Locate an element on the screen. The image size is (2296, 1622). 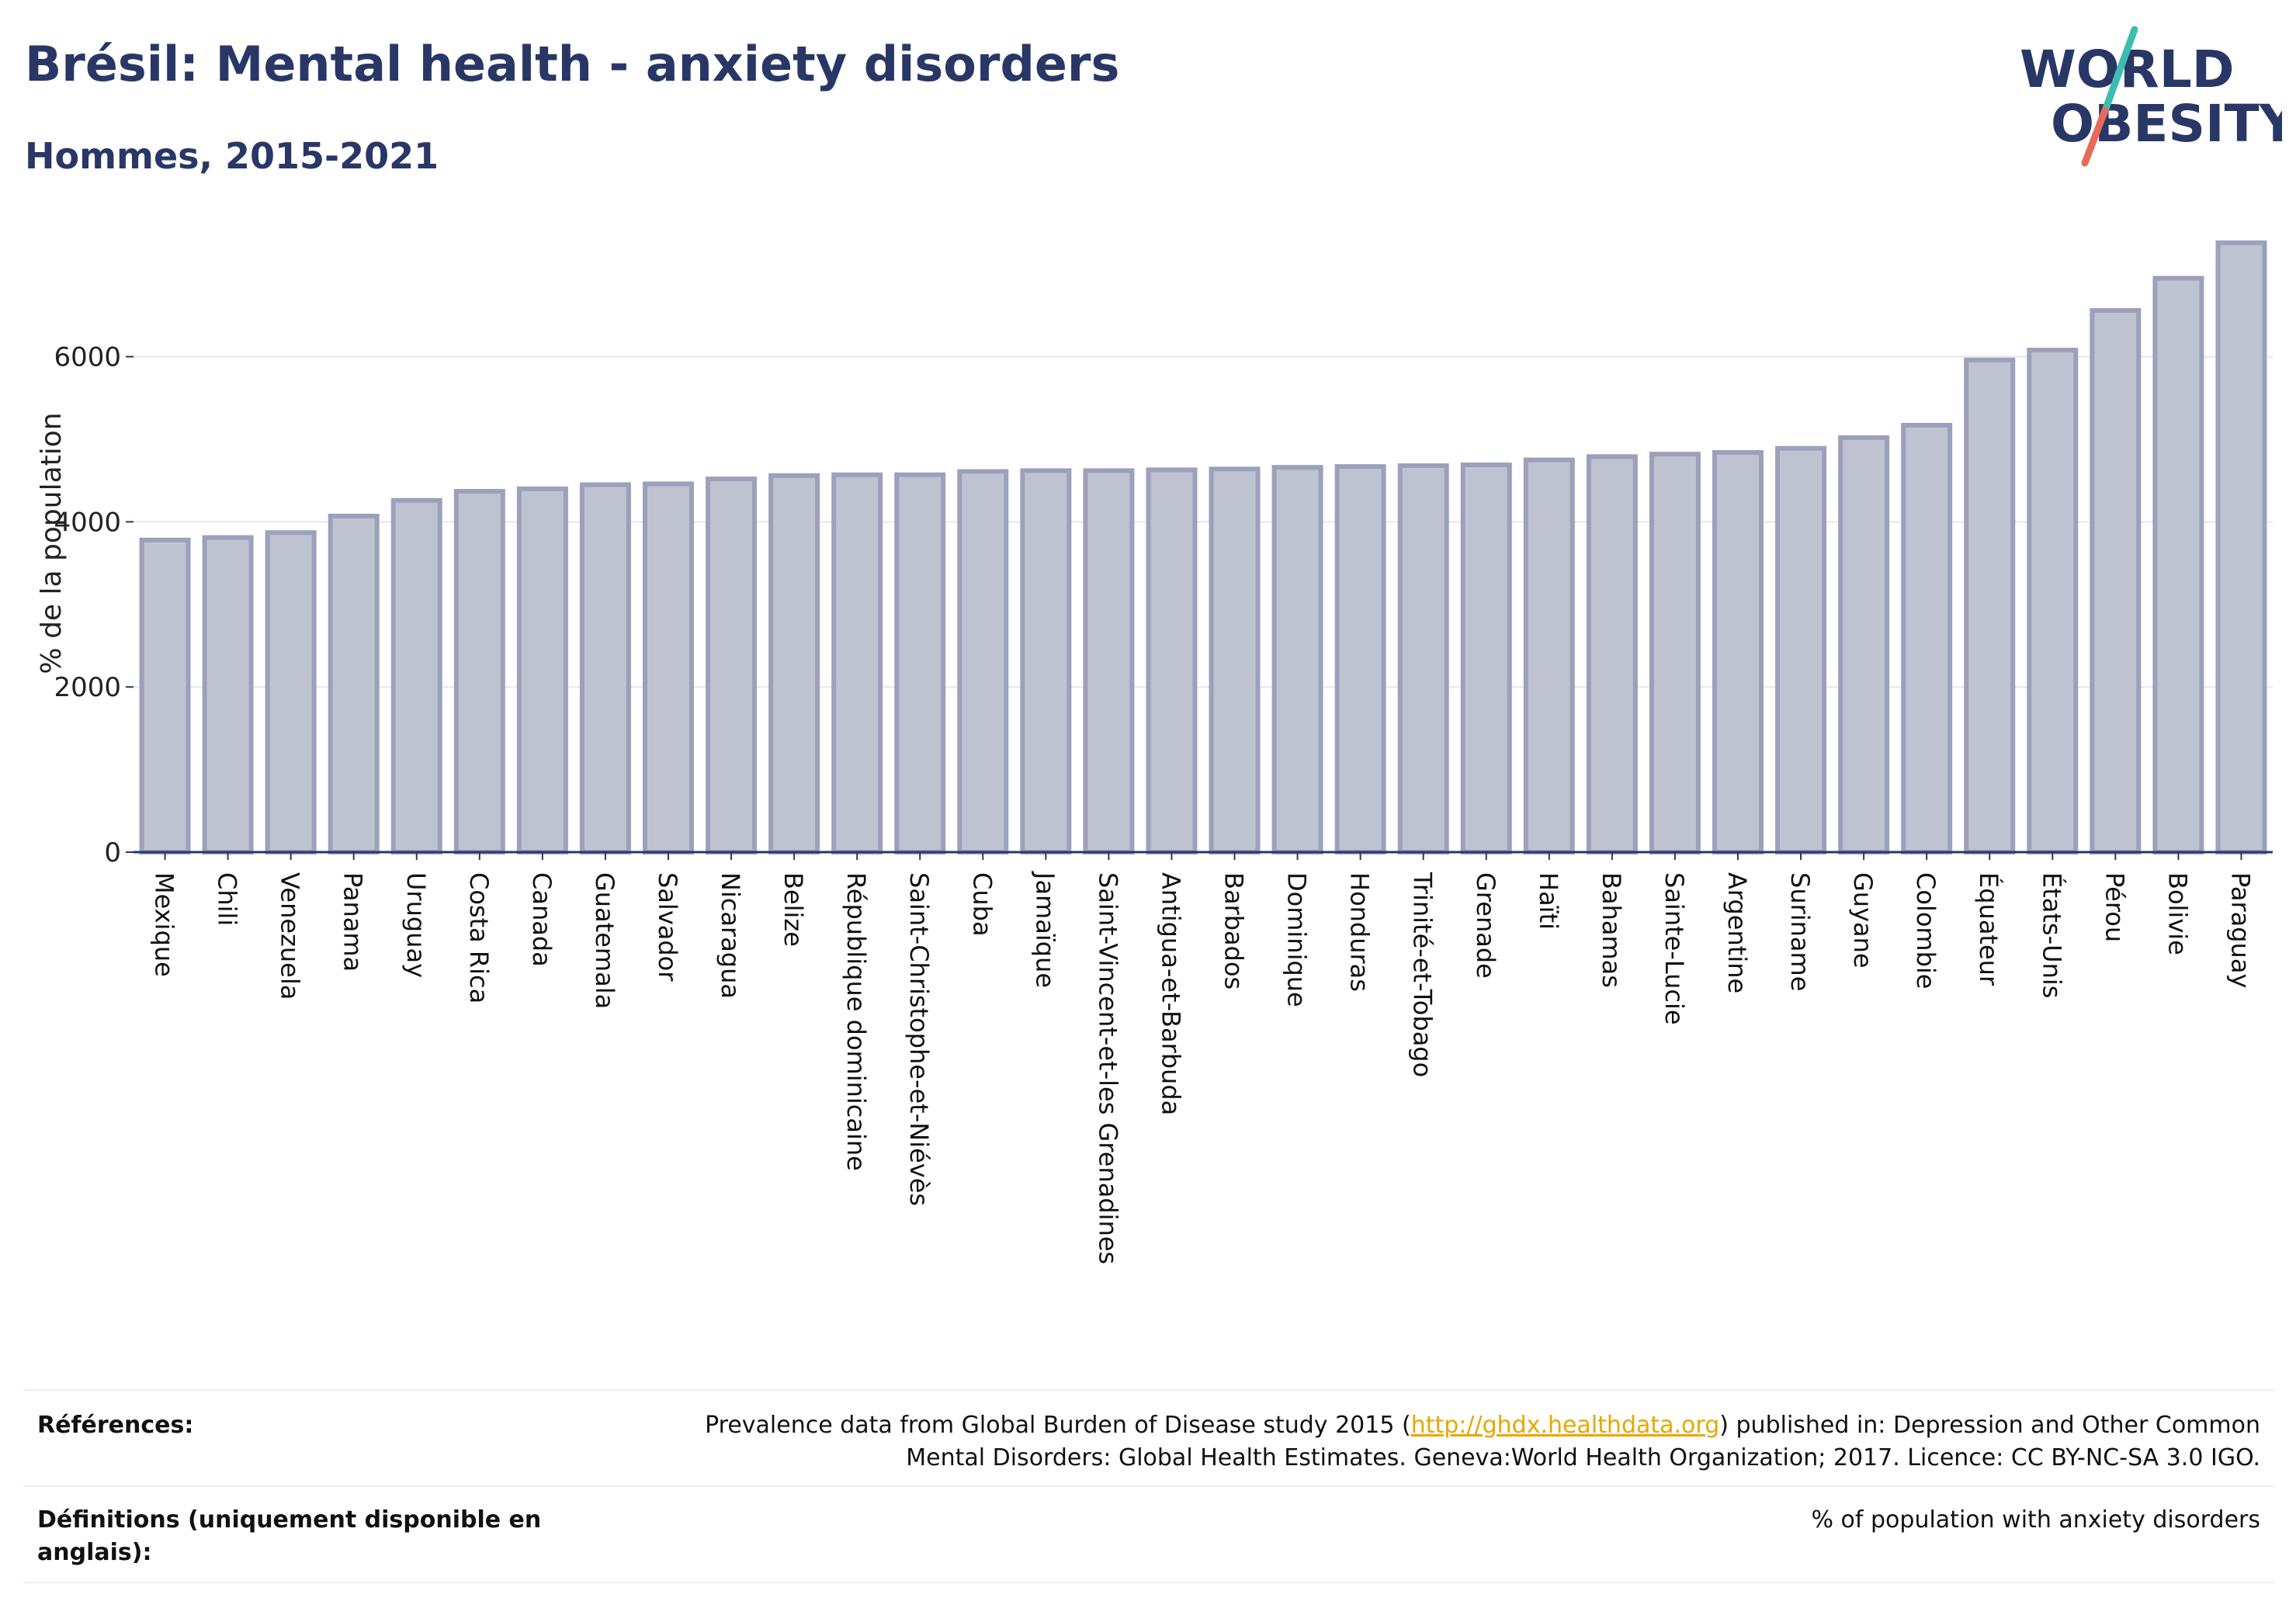
x-tick-label: Trinité-et-Tobago is located at coordinates (1423, 974).